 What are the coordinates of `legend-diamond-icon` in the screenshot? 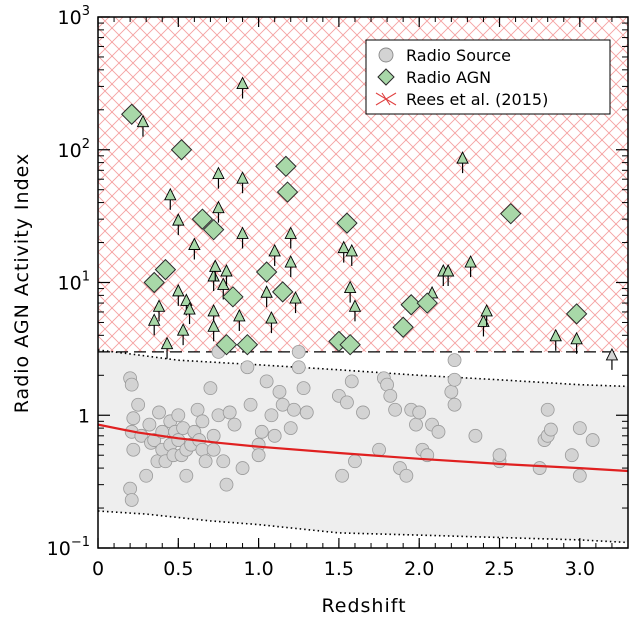 It's located at (386, 77).